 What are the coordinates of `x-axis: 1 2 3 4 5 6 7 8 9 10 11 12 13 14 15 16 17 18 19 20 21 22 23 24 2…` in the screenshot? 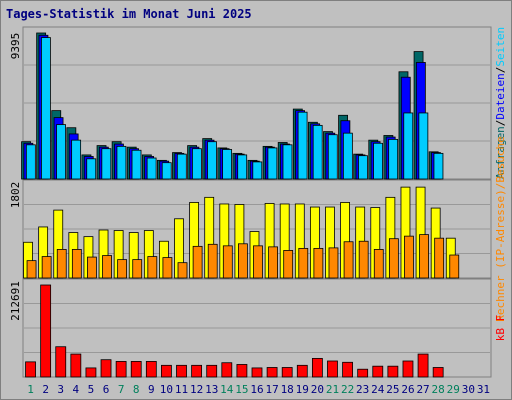 It's located at (258, 389).